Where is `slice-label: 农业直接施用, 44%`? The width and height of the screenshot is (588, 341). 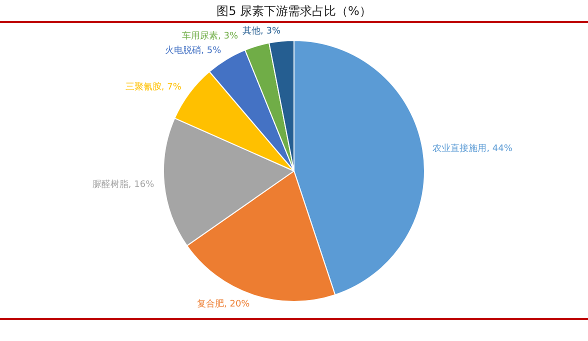 slice-label: 农业直接施用, 44% is located at coordinates (472, 148).